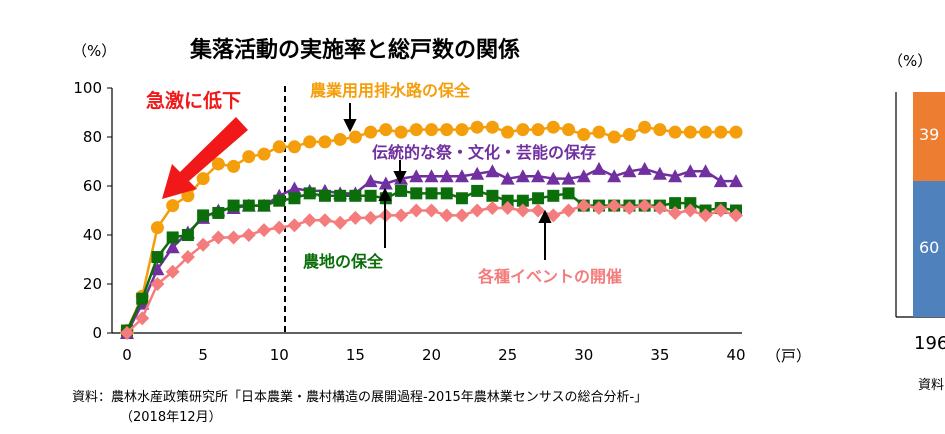 The height and width of the screenshot is (434, 945). What do you see at coordinates (92, 186) in the screenshot?
I see `y-tick-label: 60` at bounding box center [92, 186].